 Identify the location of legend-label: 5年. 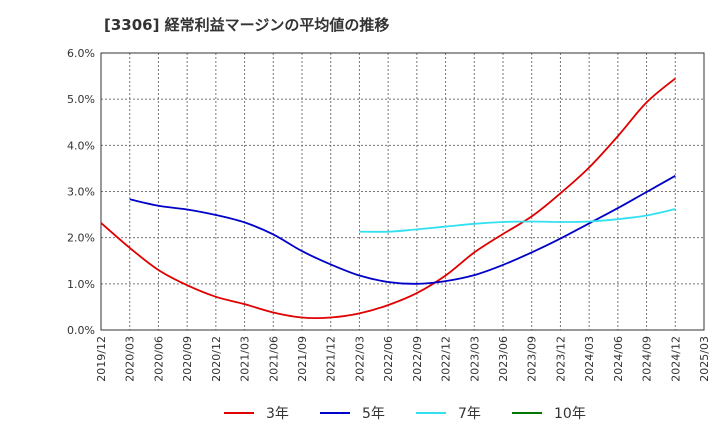
(373, 414).